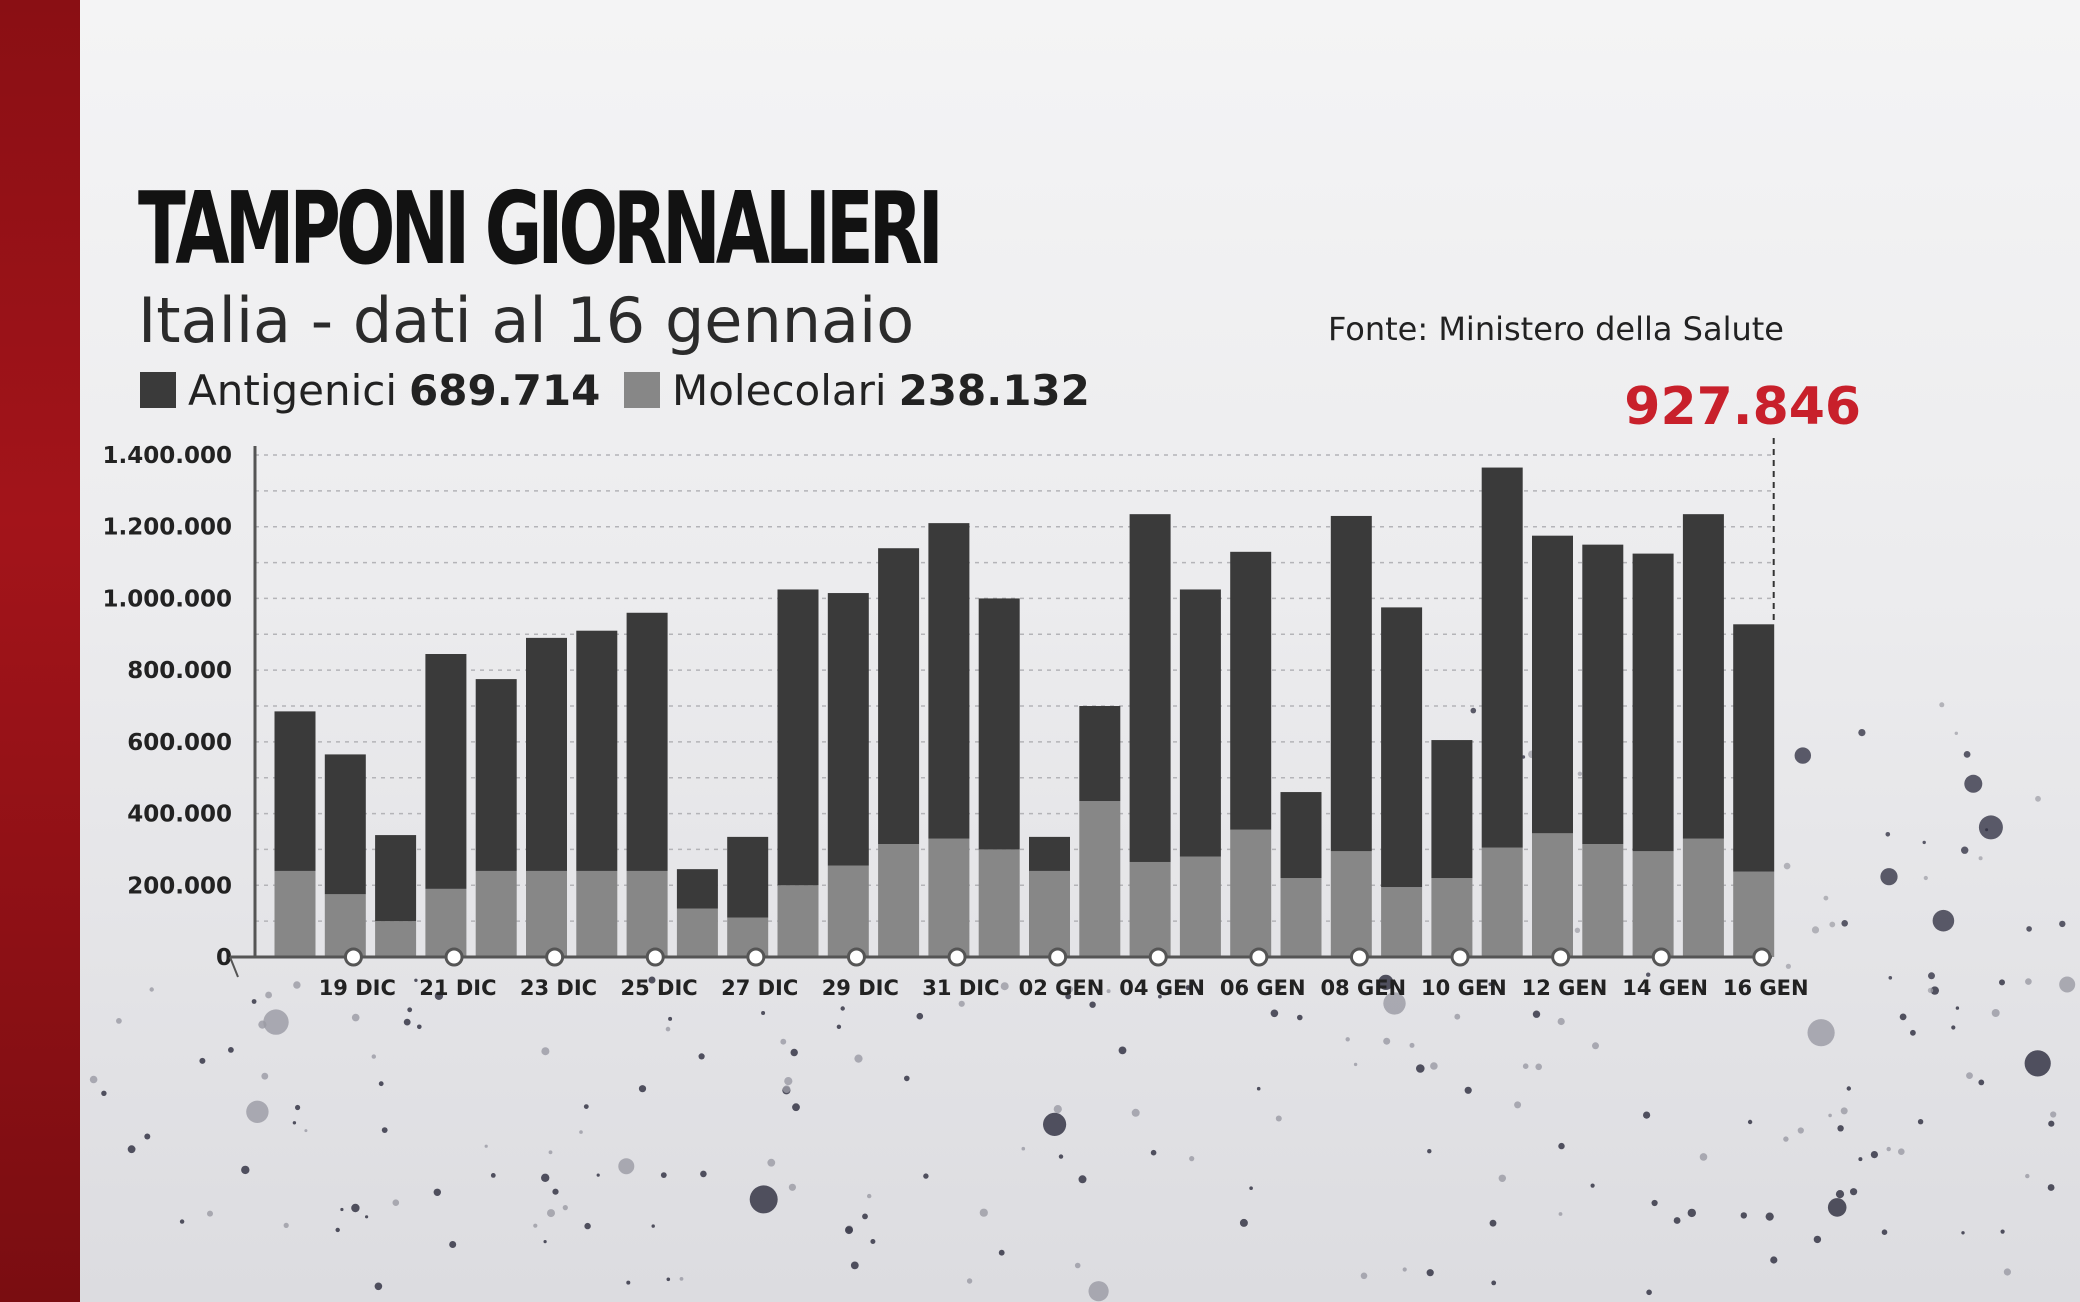 The height and width of the screenshot is (1302, 2080). What do you see at coordinates (526, 320) in the screenshot?
I see `chart-subtitle: Italia - dati al 16 gennaio` at bounding box center [526, 320].